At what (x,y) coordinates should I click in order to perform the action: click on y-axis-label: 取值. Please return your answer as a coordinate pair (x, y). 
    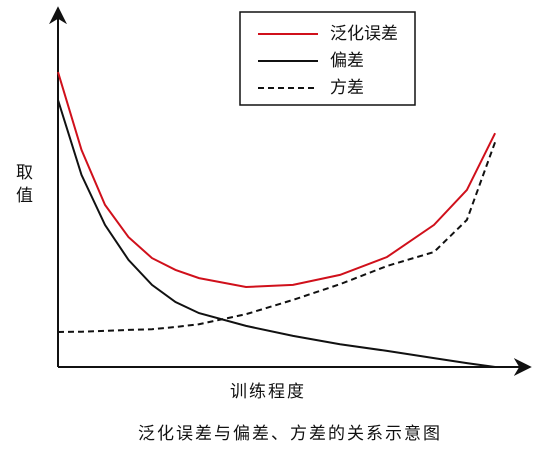
    Looking at the image, I should click on (22, 186).